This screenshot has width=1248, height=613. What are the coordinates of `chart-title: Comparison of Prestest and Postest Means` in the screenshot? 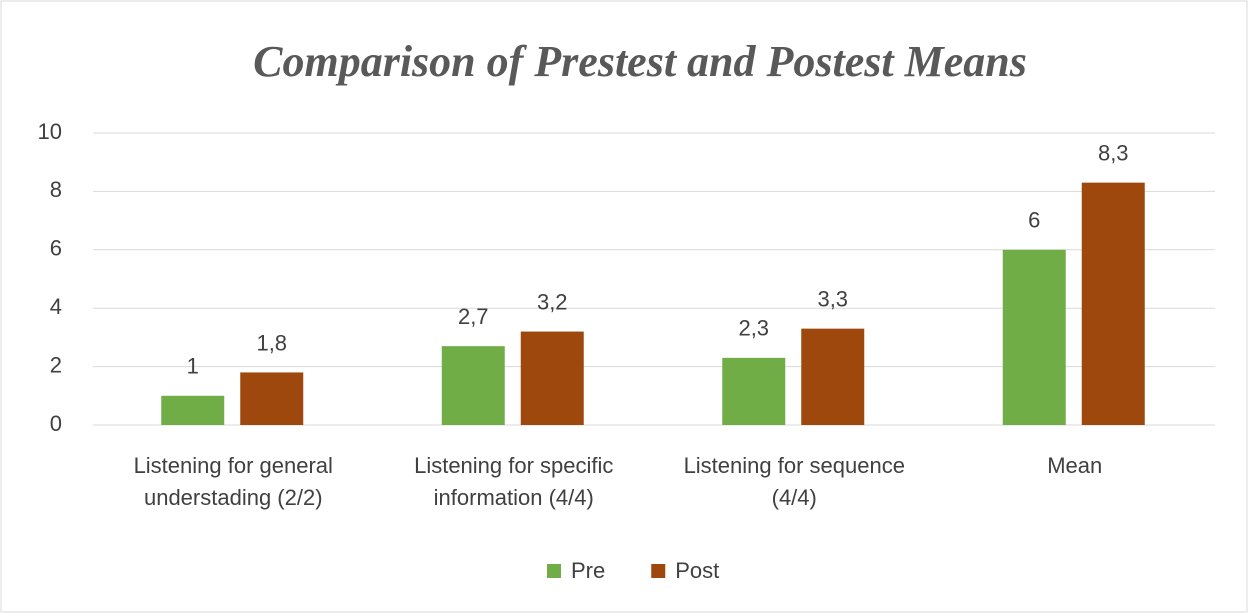 It's located at (640, 61).